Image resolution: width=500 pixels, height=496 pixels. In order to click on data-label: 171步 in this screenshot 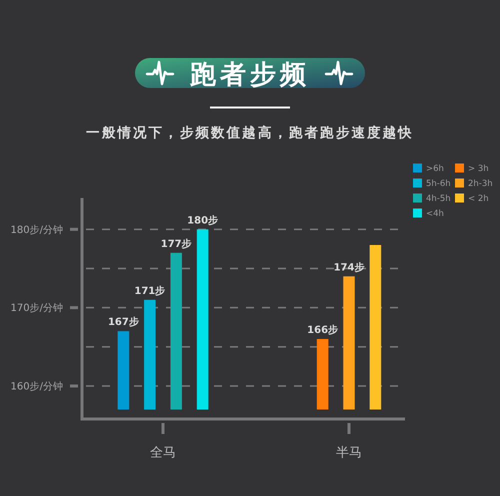, I will do `click(150, 290)`.